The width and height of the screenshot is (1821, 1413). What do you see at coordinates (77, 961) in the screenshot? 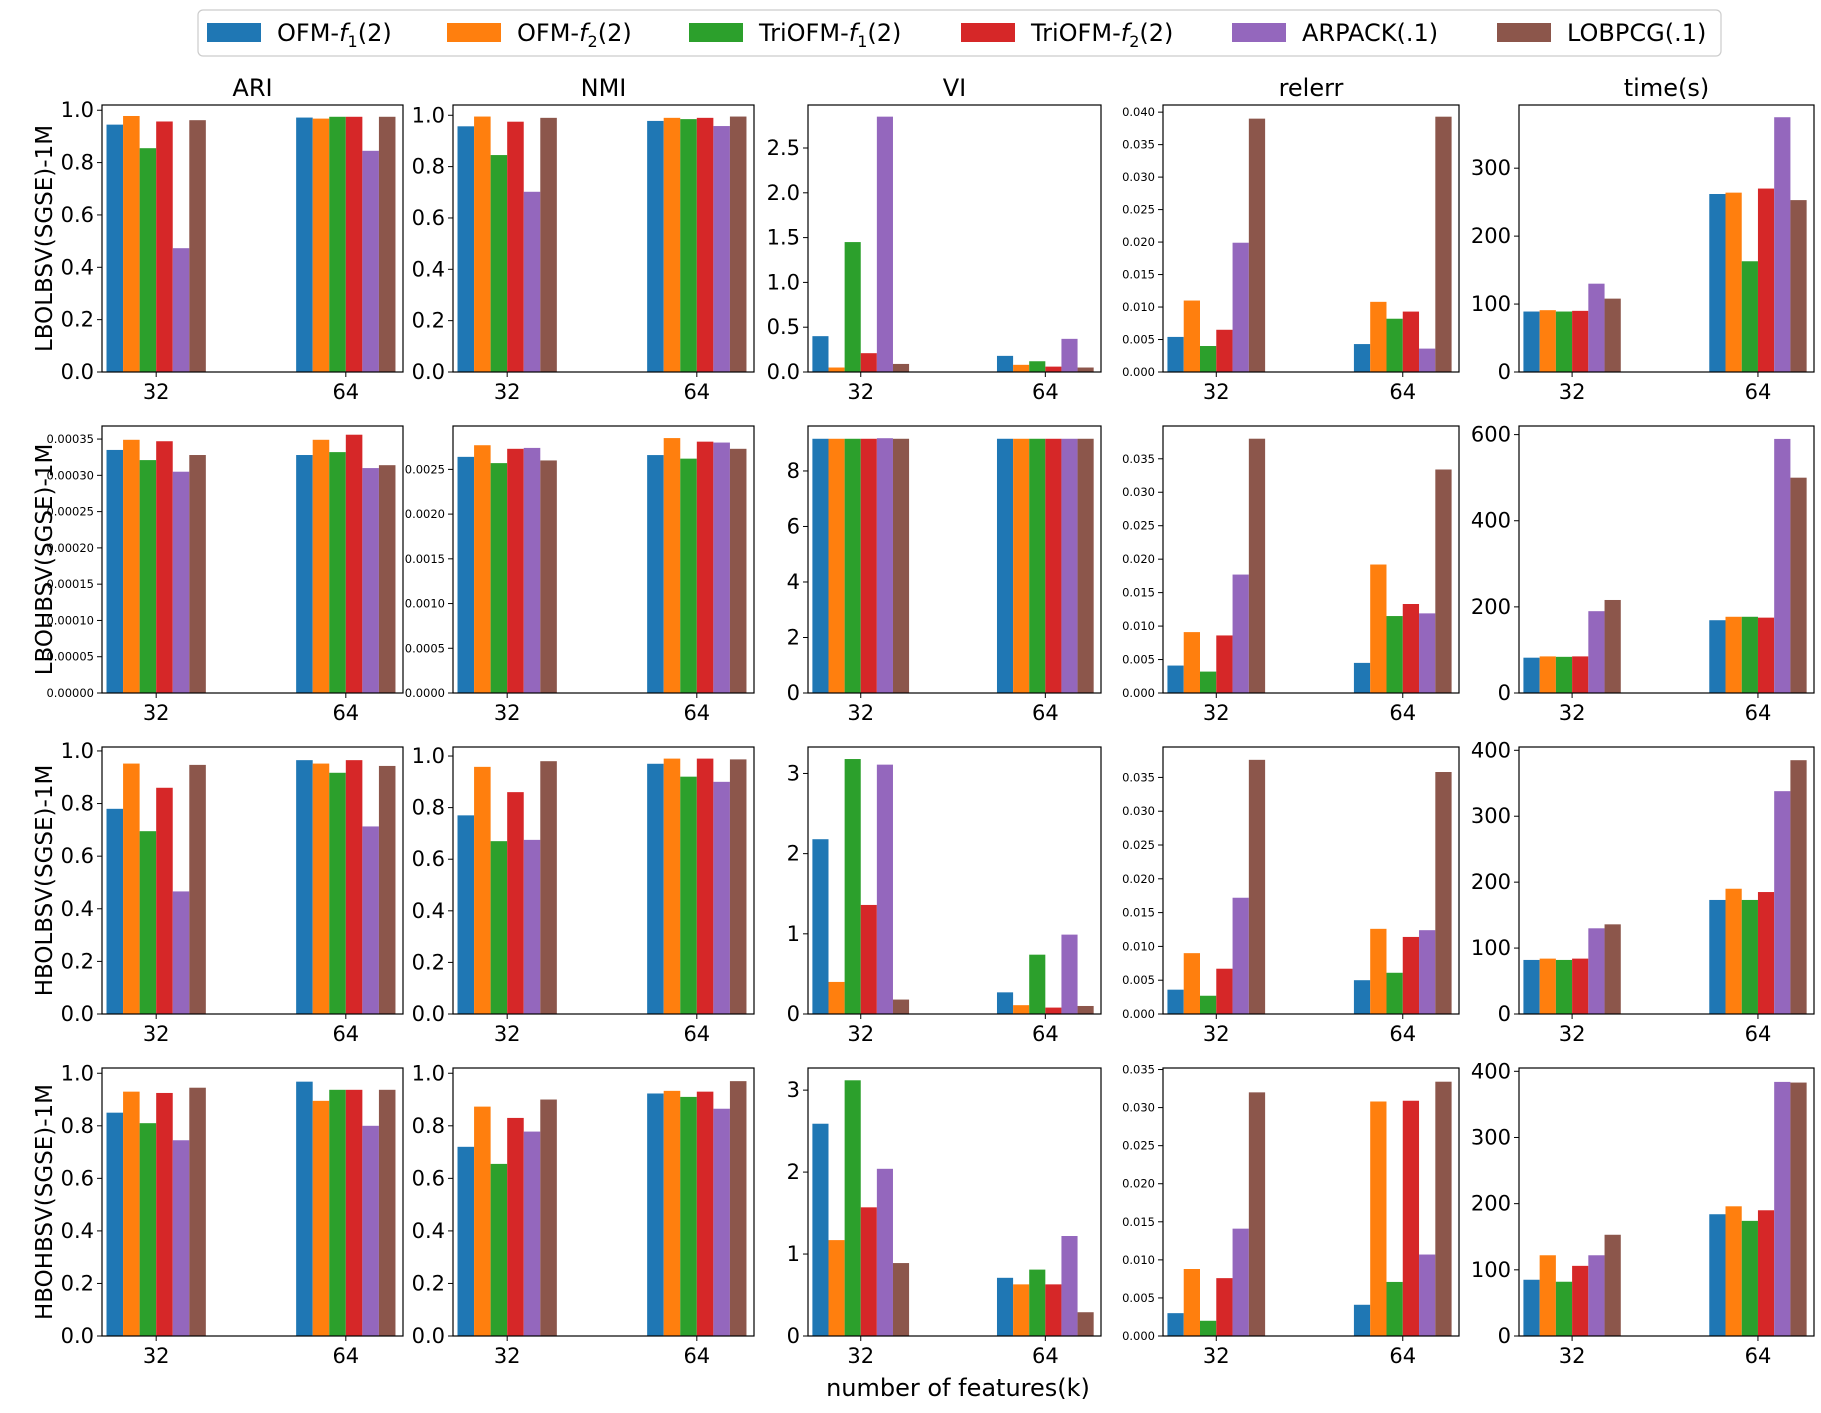
I see `y-tick-label: 0.2` at bounding box center [77, 961].